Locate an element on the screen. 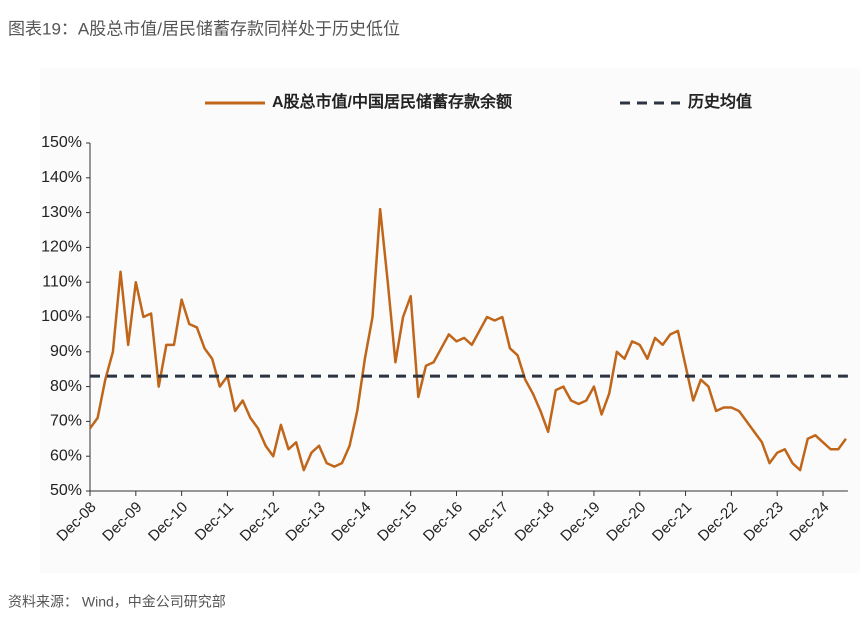 This screenshot has width=865, height=632. y-tick-label: 90% is located at coordinates (66, 351).